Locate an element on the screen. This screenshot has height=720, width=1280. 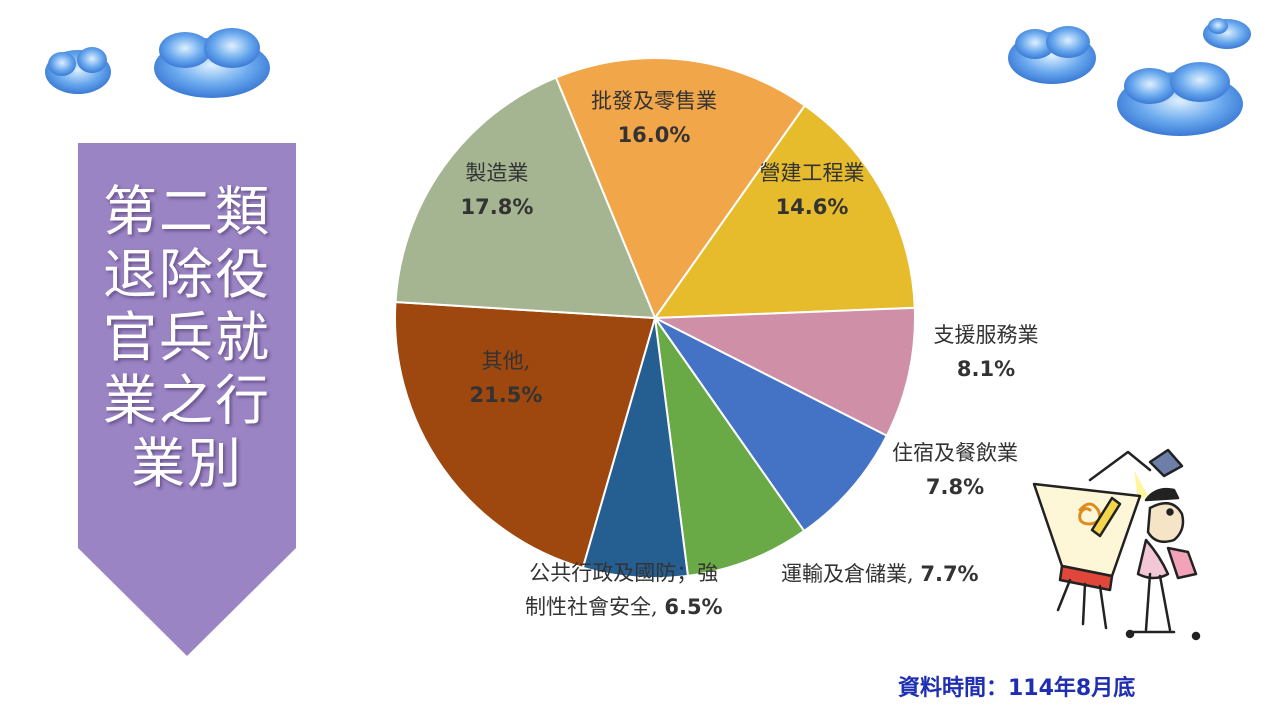
slice-label: 支援服務業 8.1% is located at coordinates (986, 352).